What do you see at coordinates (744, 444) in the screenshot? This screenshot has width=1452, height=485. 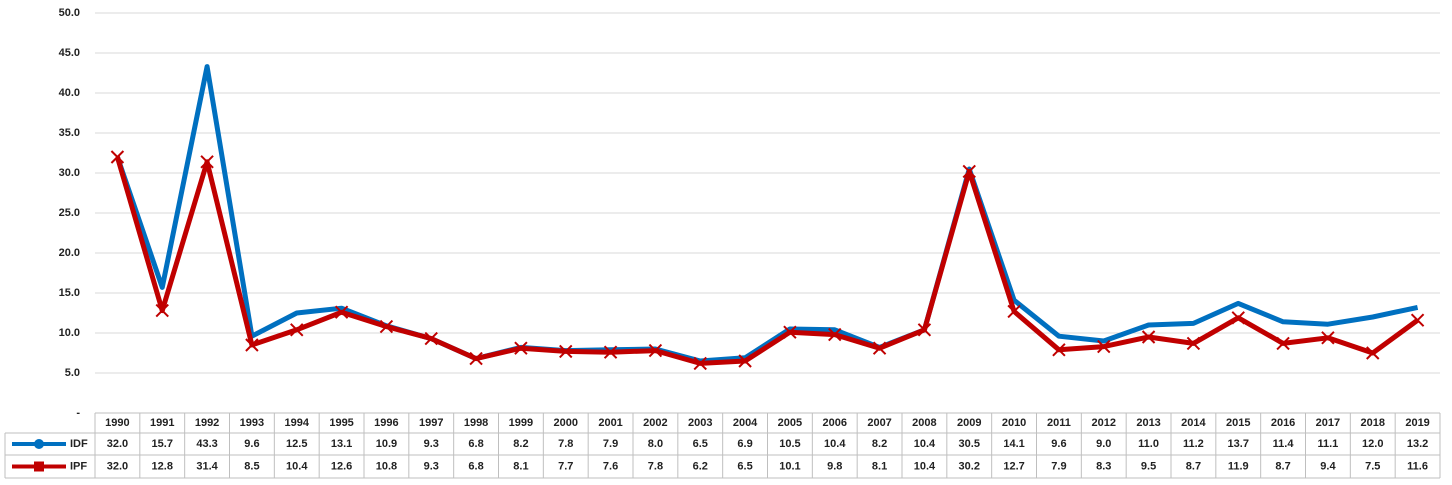 I see `table-value: 6.9` at bounding box center [744, 444].